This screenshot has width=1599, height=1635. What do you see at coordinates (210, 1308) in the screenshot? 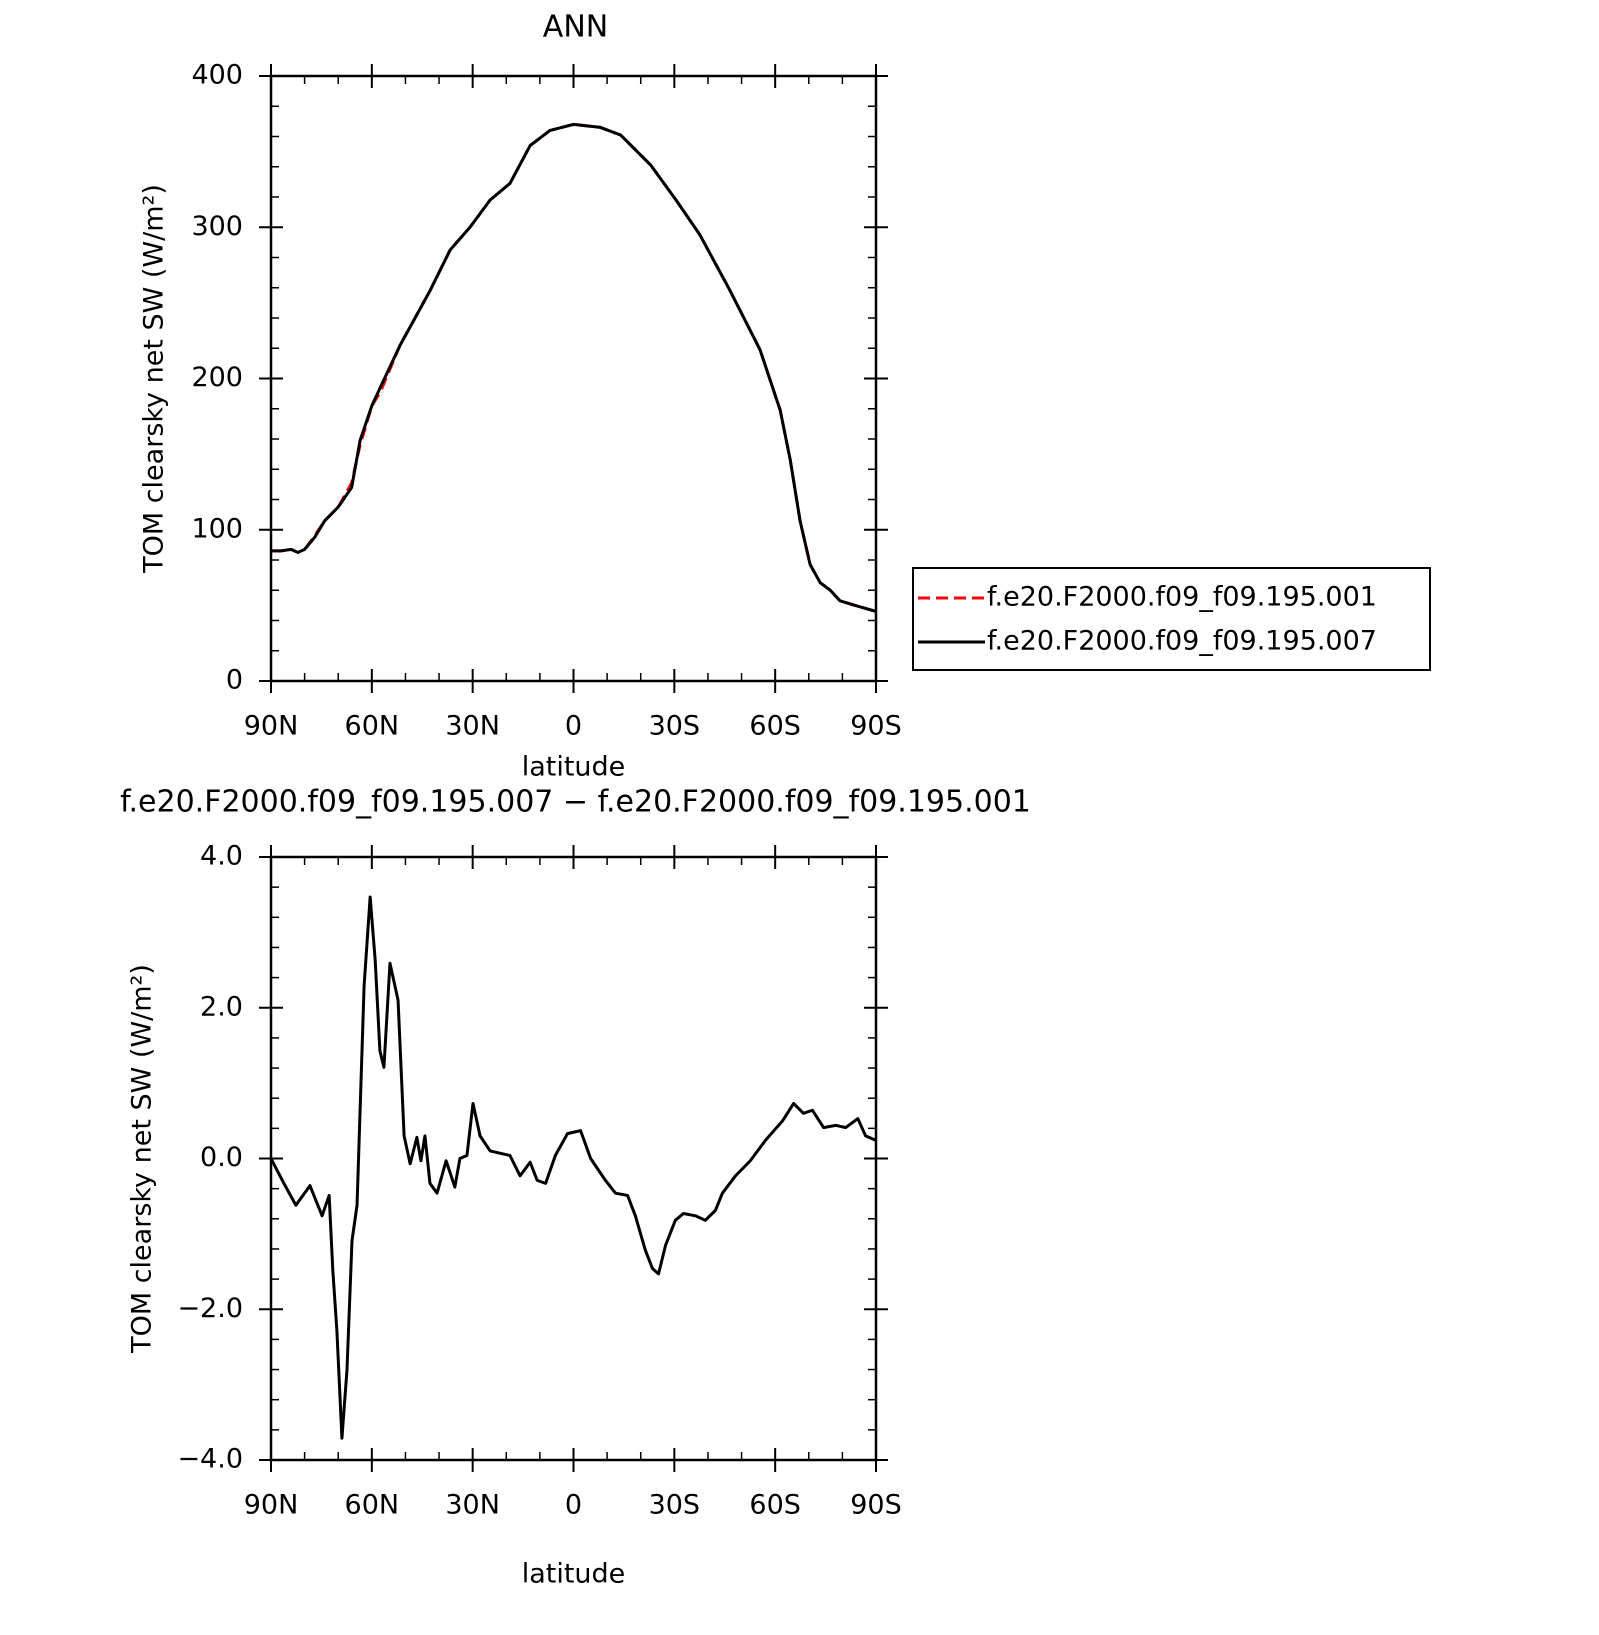
I see `y-tick-label: −2.0` at bounding box center [210, 1308].